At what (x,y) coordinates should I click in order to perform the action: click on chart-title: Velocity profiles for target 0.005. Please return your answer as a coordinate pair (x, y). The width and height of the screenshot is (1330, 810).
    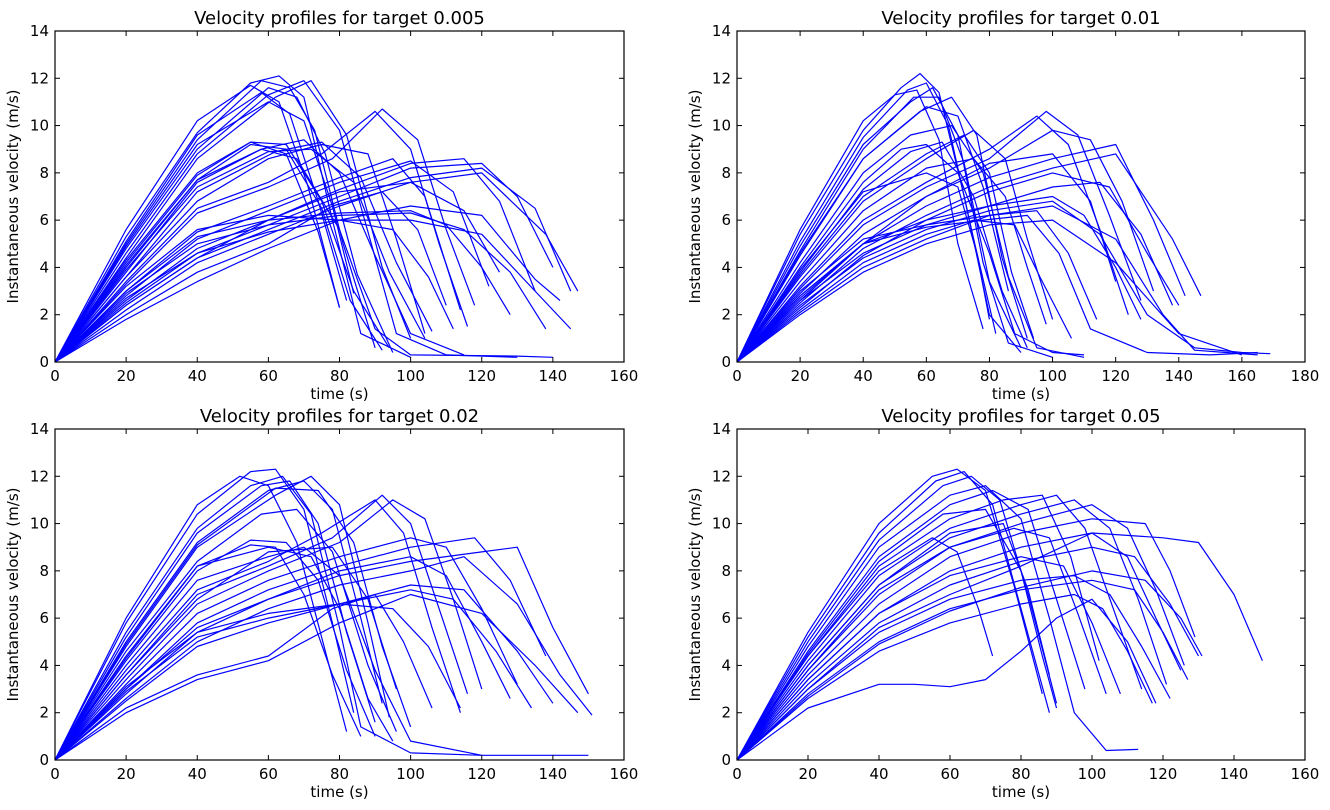
    Looking at the image, I should click on (339, 18).